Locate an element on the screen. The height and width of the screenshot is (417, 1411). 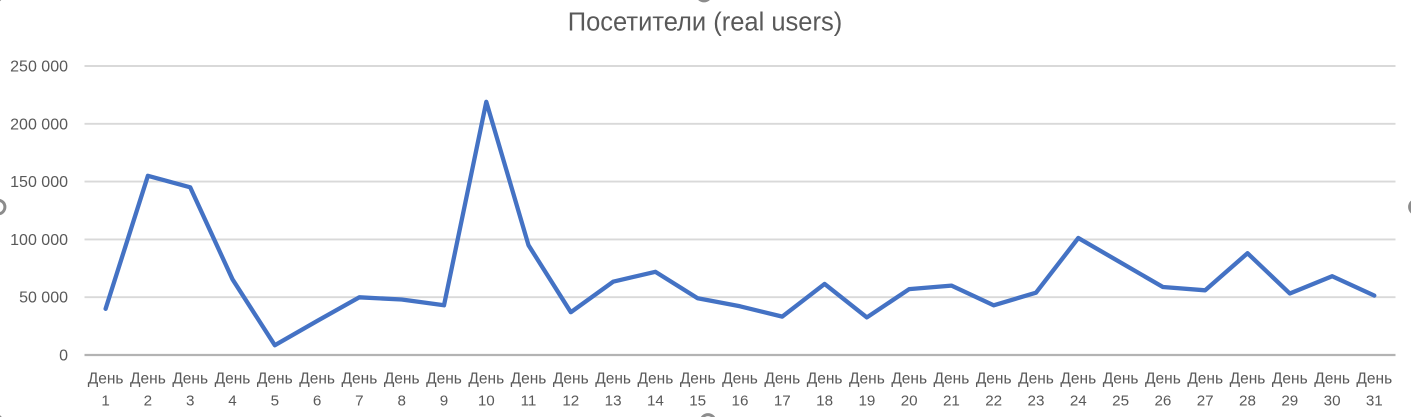
svg-text: 11 is located at coordinates (529, 401).